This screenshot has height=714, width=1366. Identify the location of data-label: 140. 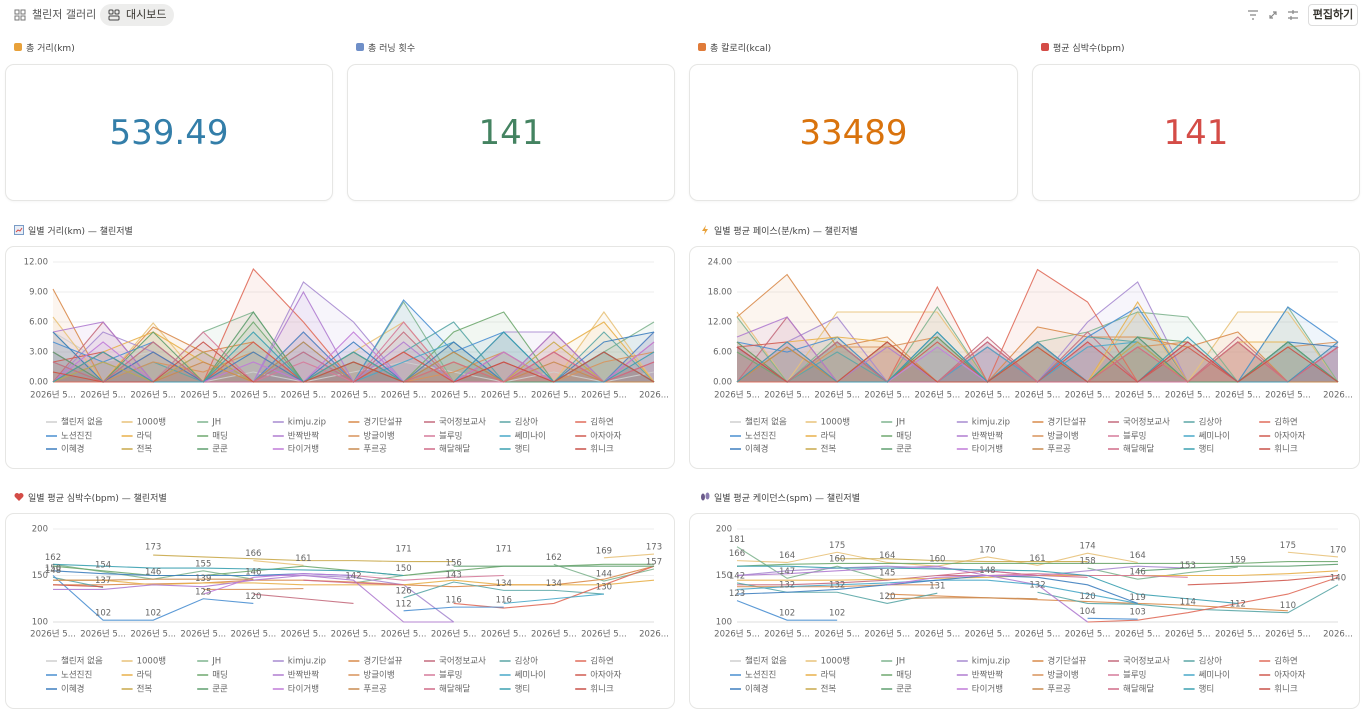
(1338, 578).